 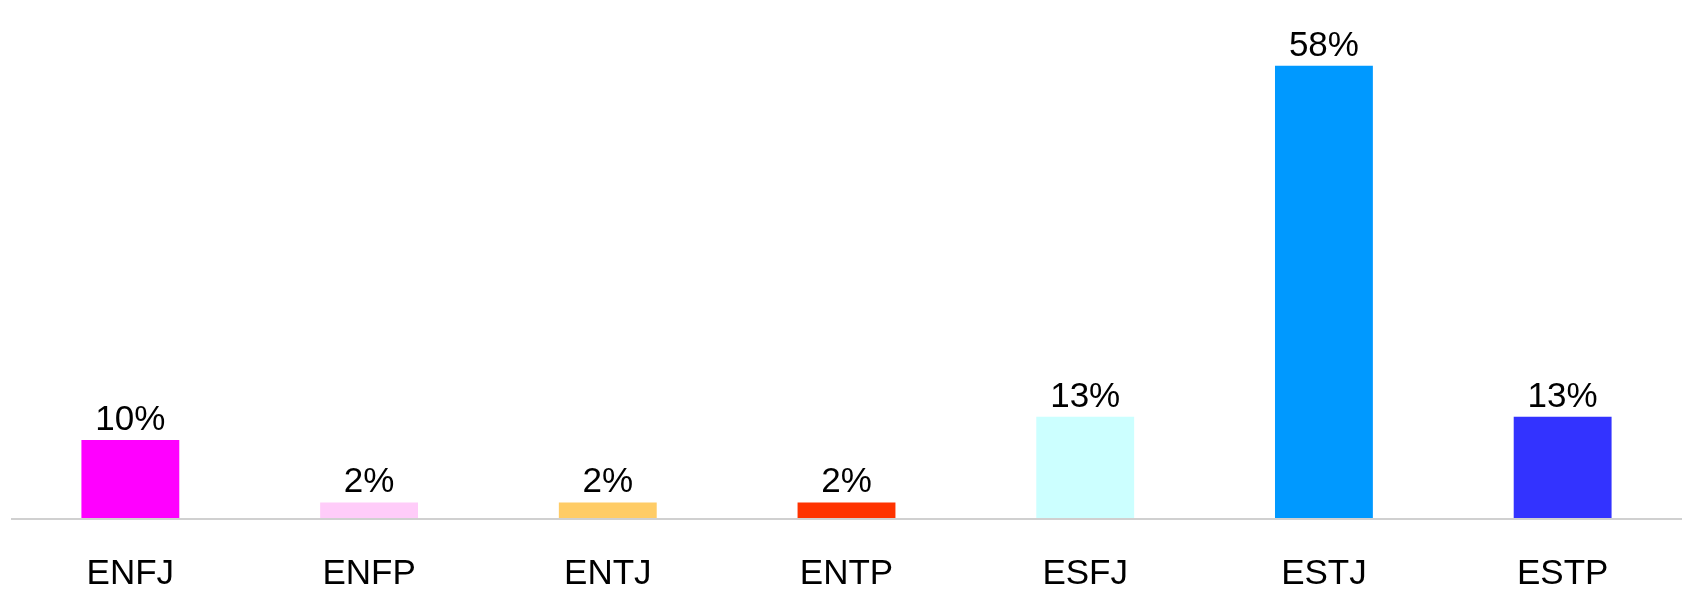 What do you see at coordinates (130, 418) in the screenshot?
I see `data-label: 10%` at bounding box center [130, 418].